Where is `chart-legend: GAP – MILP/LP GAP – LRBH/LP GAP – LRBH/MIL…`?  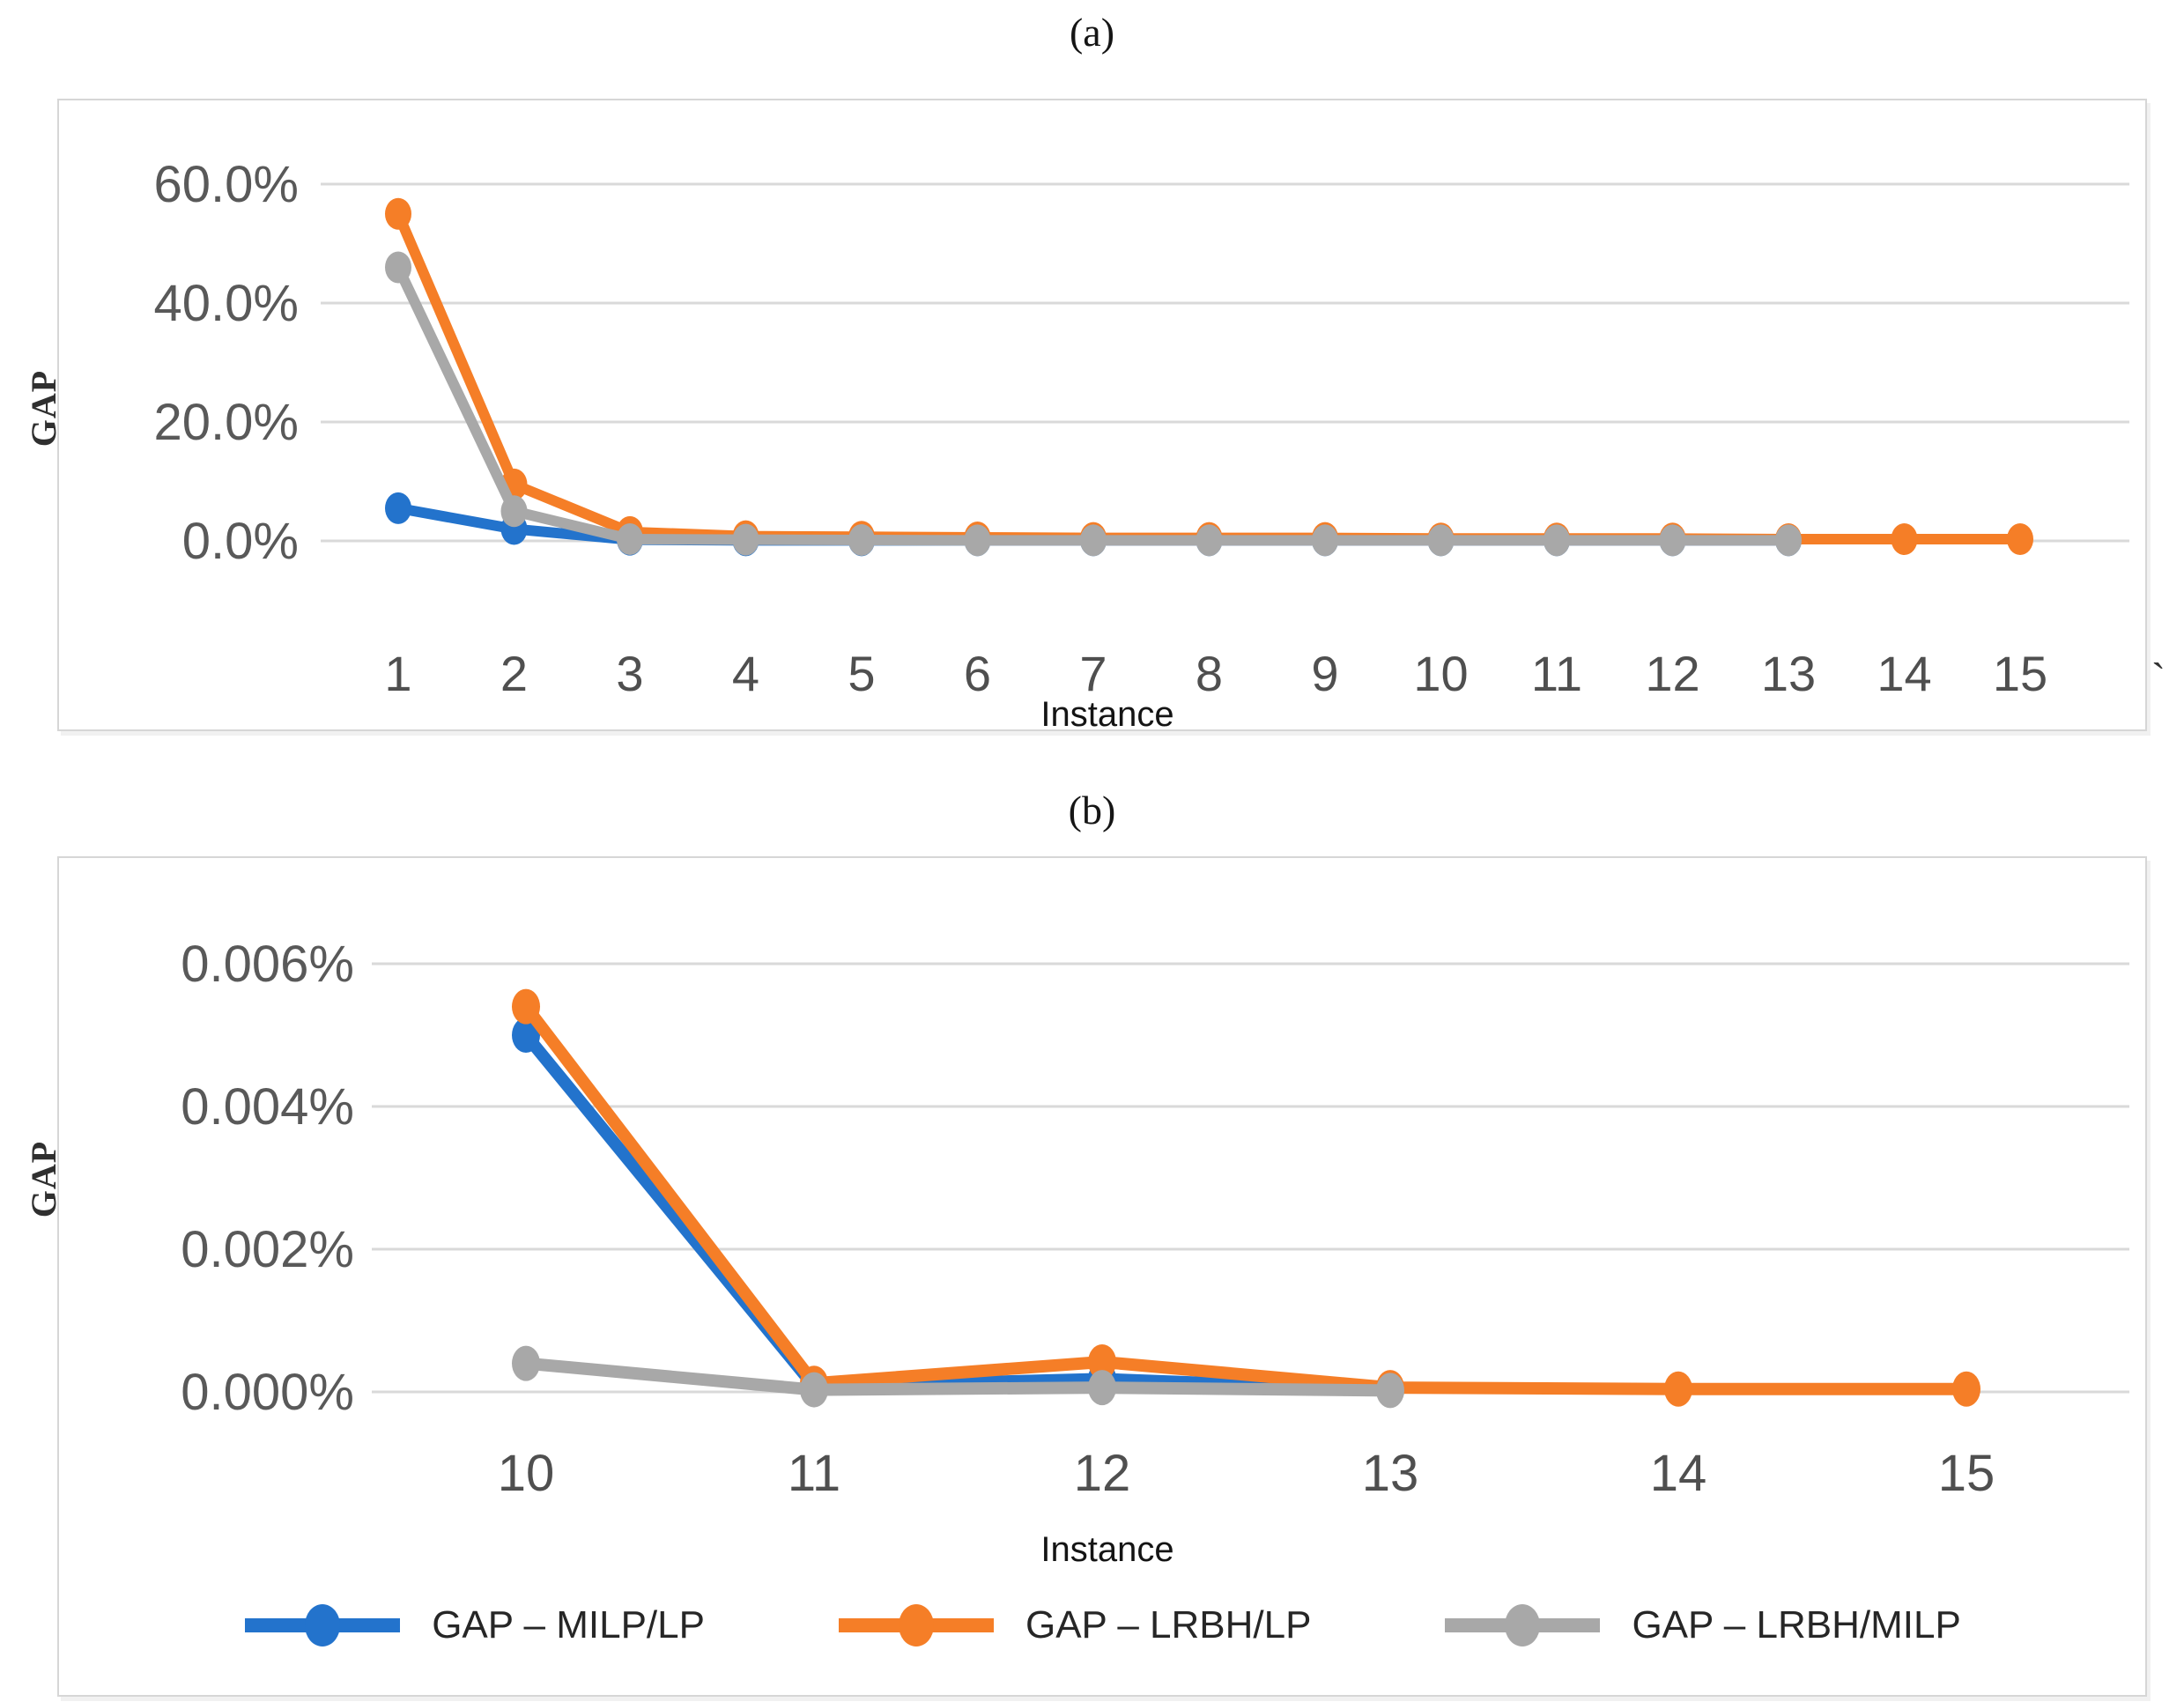
chart-legend: GAP – MILP/LP GAP – LRBH/LP GAP – LRBH/MIL… is located at coordinates (1102, 1625).